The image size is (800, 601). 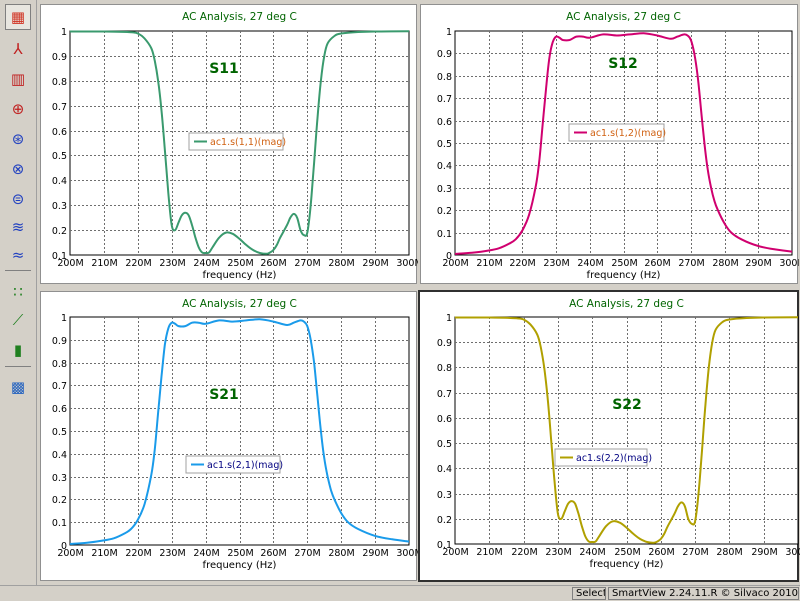 I want to click on y-tick-label: 0.4, so click(x=444, y=469).